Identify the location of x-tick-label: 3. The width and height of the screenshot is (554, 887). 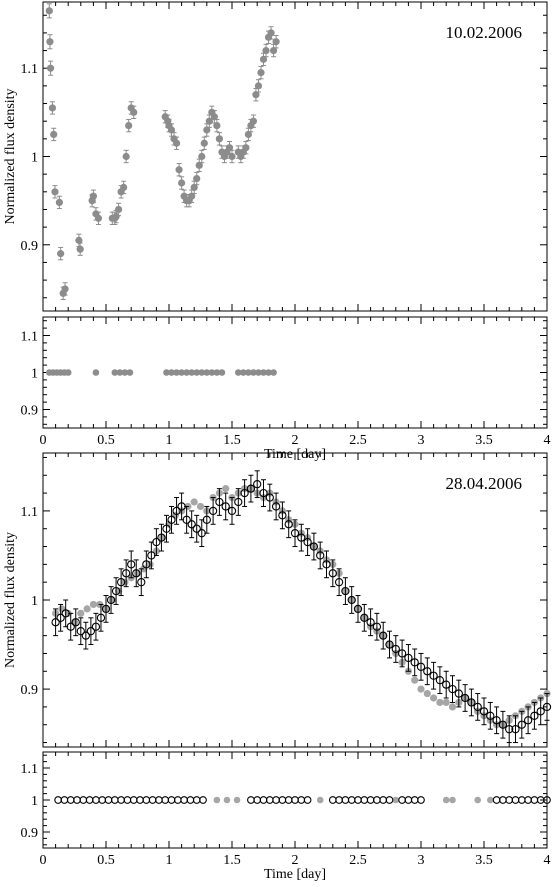
(421, 440).